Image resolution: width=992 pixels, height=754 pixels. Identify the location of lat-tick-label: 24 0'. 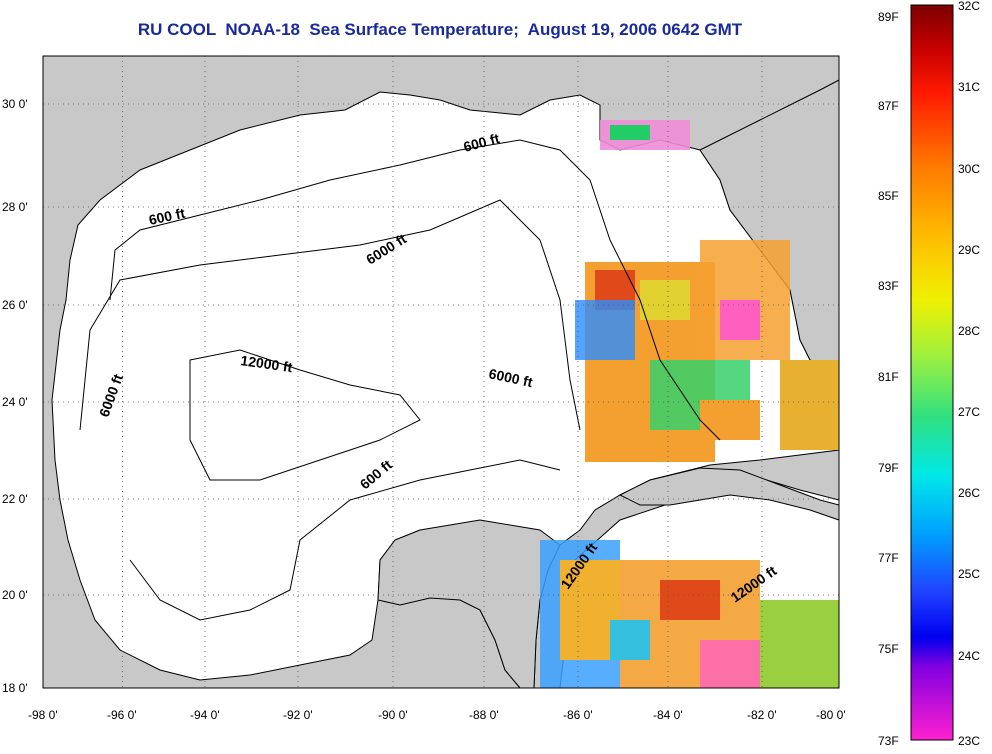
(15, 402).